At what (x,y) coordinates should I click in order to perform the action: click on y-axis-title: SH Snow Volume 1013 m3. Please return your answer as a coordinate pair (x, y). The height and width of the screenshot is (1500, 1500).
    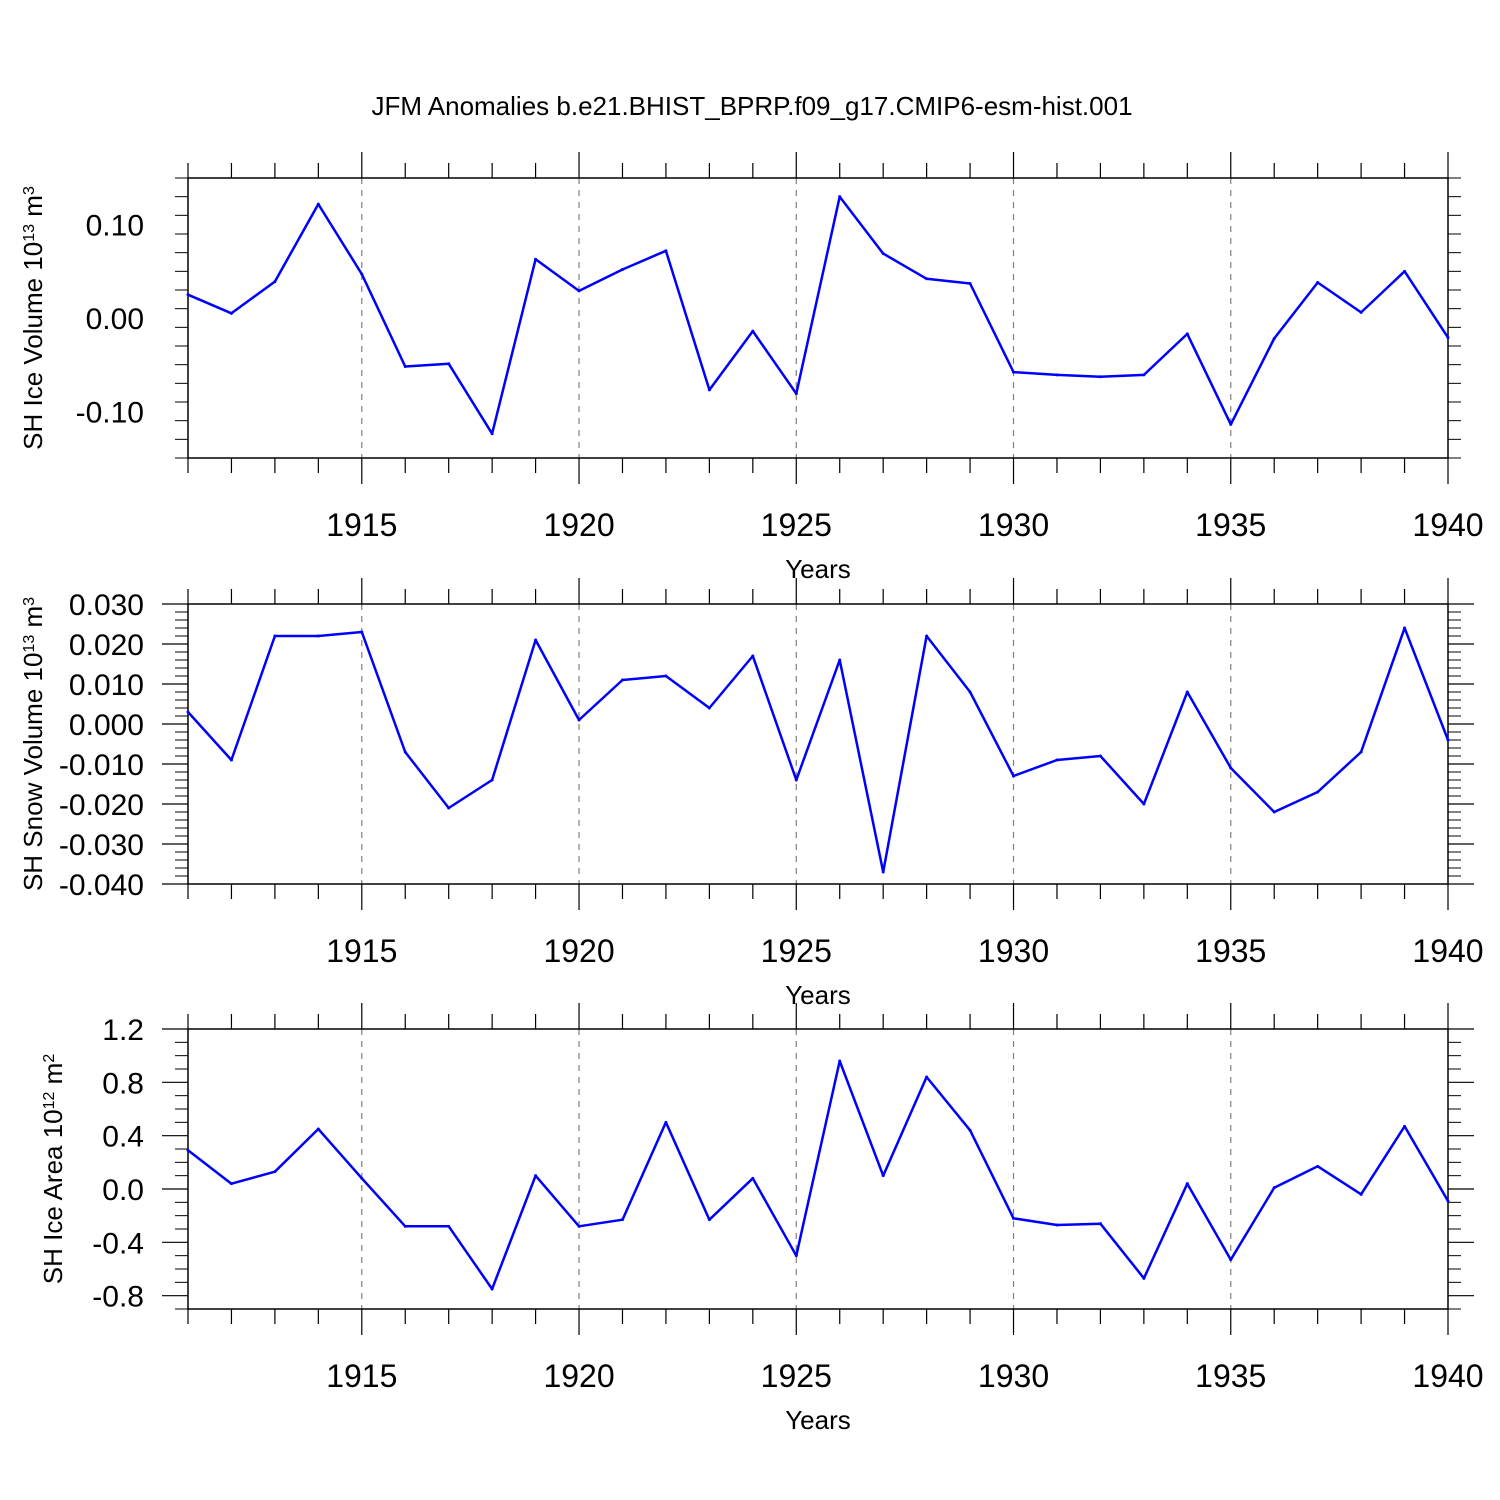
    Looking at the image, I should click on (33, 744).